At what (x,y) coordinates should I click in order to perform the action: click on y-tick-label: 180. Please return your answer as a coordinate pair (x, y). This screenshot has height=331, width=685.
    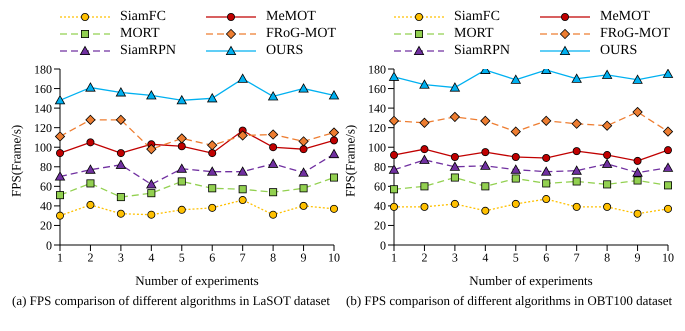
    Looking at the image, I should click on (43, 69).